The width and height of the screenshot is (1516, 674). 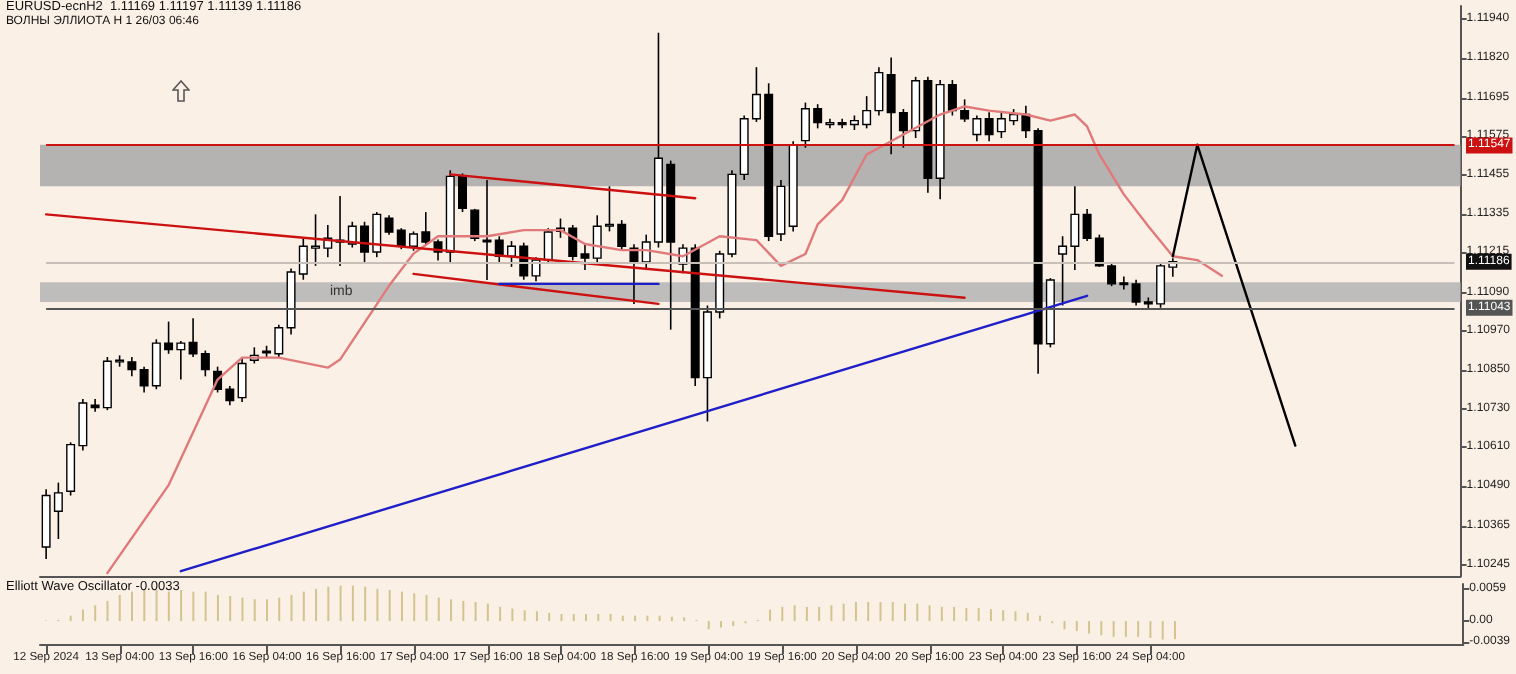 What do you see at coordinates (242, 379) in the screenshot?
I see `candlestick` at bounding box center [242, 379].